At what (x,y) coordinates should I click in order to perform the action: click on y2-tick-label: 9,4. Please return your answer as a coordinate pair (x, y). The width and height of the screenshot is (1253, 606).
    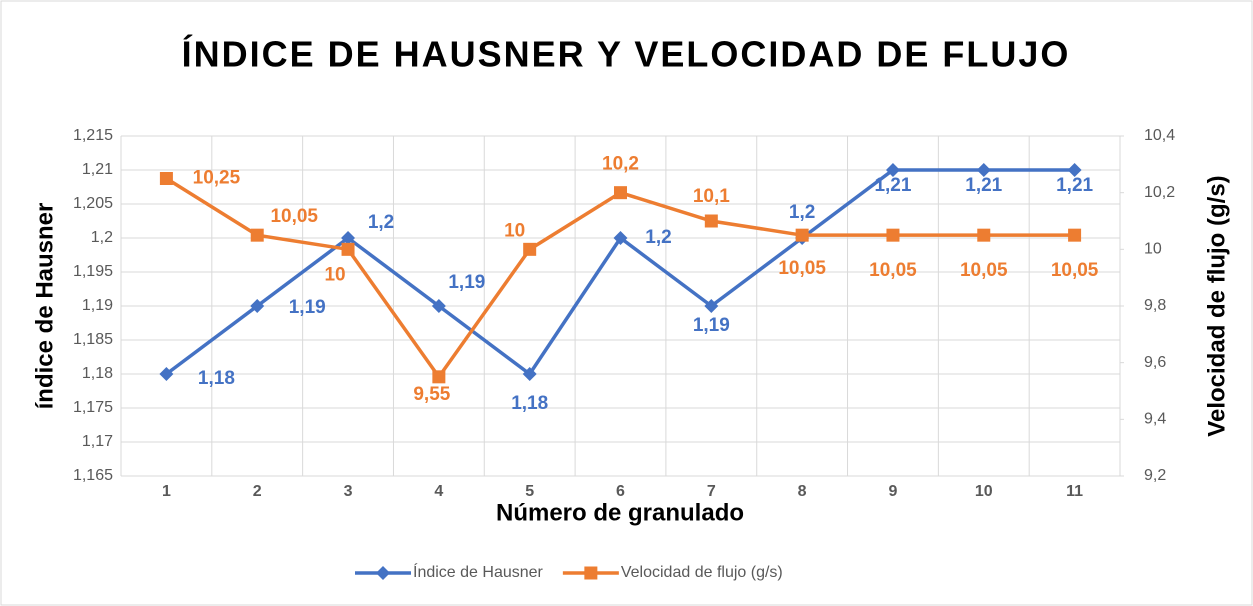
    Looking at the image, I should click on (1155, 419).